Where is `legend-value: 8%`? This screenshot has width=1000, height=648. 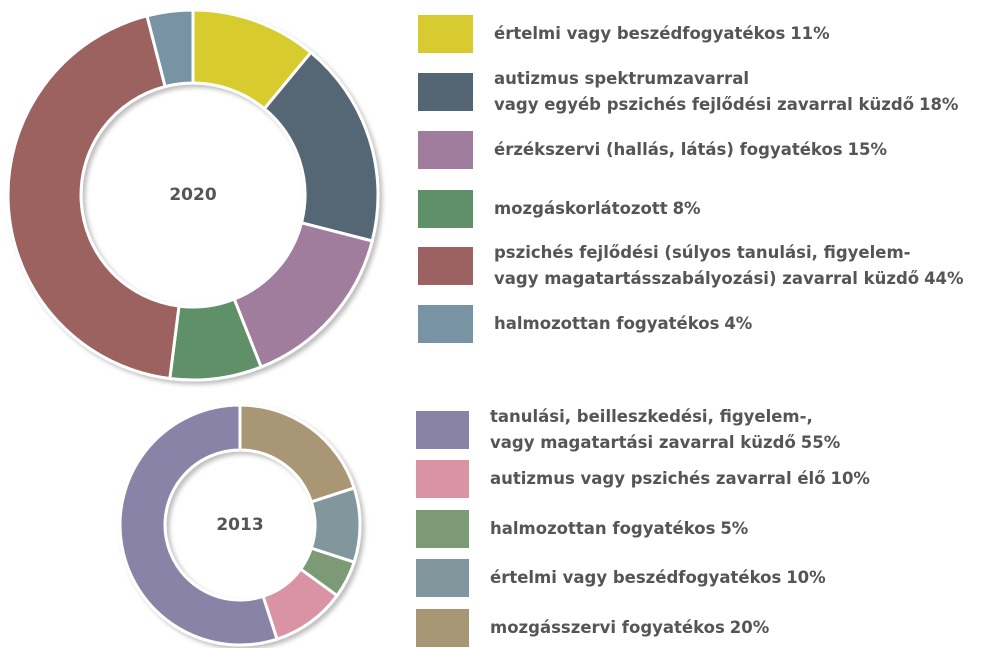
legend-value: 8% is located at coordinates (686, 208).